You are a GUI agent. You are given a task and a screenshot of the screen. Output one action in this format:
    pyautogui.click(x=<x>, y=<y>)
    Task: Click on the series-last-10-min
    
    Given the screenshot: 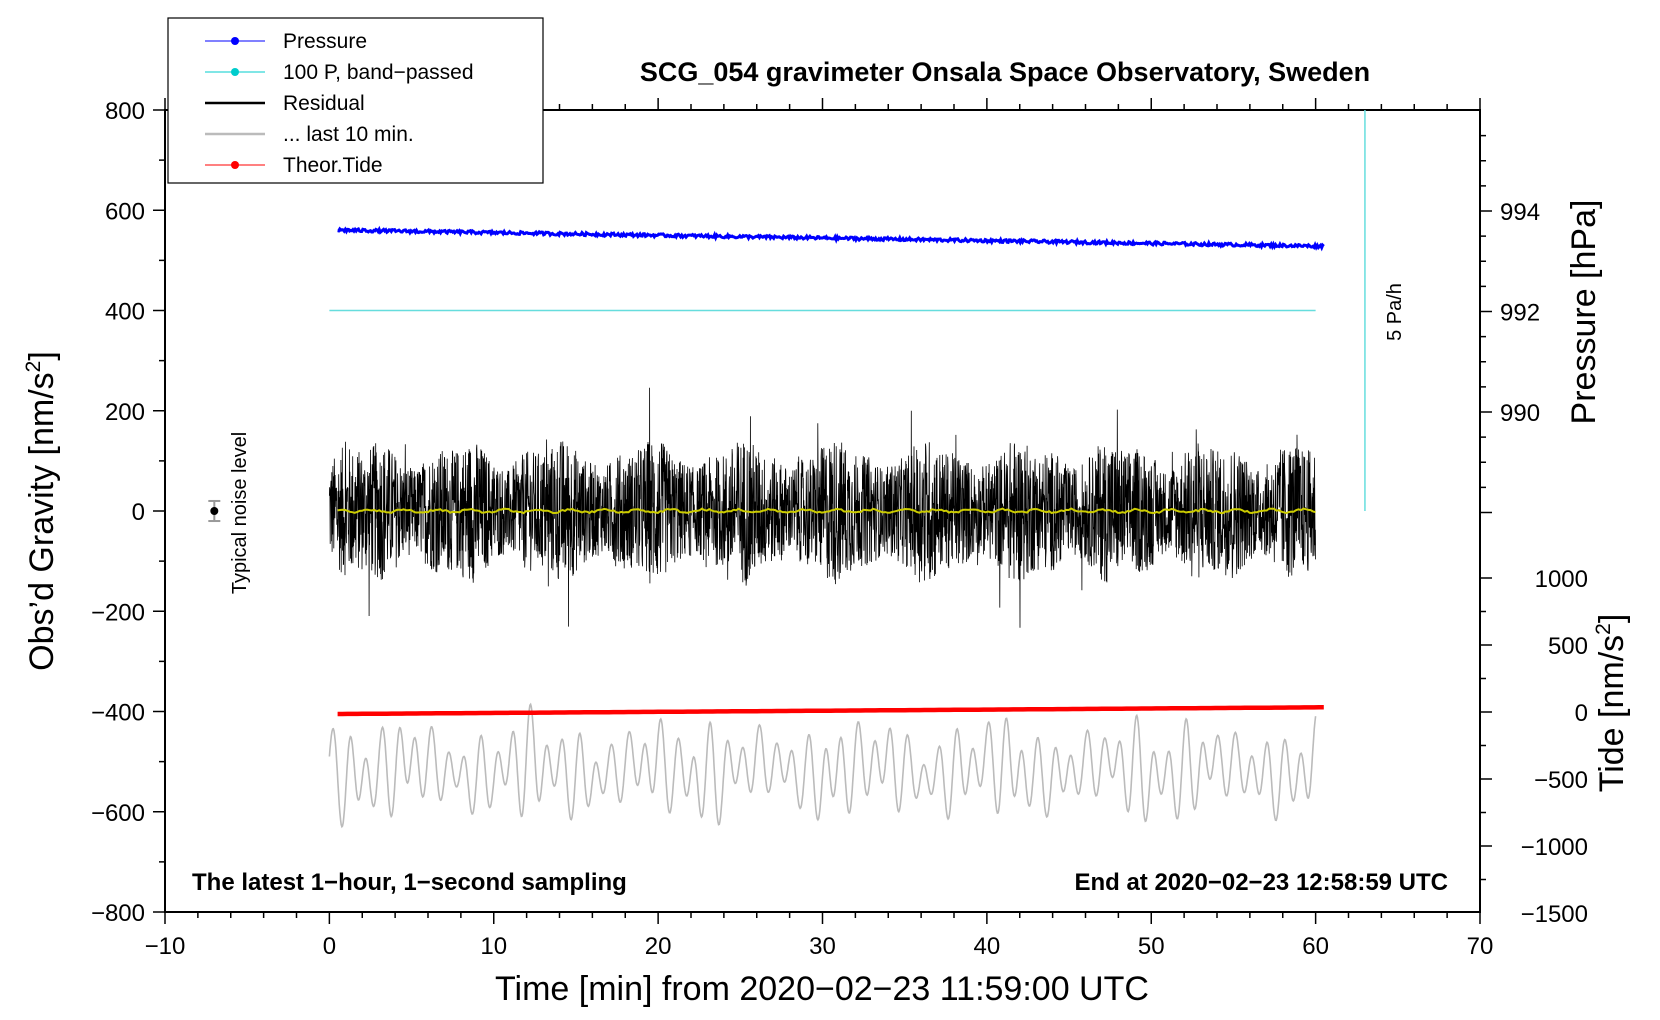 What is the action you would take?
    pyautogui.click(x=822, y=765)
    